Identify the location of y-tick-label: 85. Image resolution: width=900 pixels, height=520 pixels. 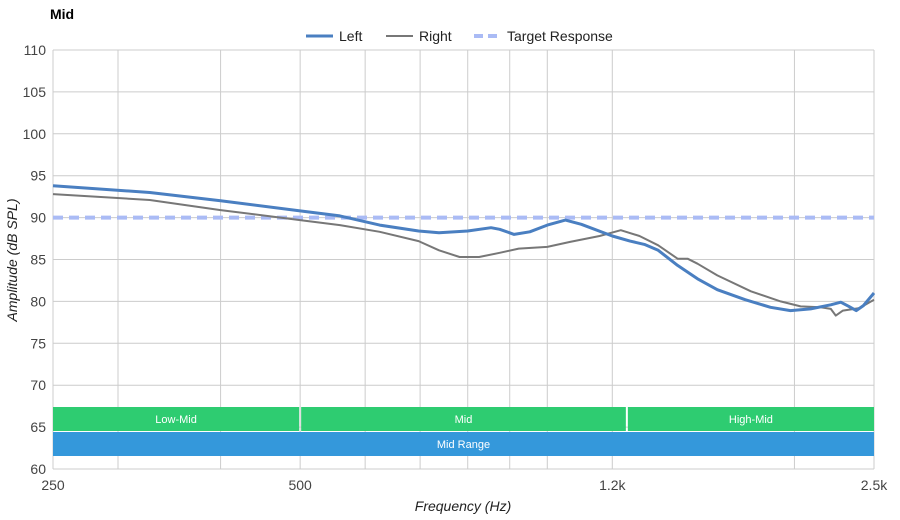
(38, 260).